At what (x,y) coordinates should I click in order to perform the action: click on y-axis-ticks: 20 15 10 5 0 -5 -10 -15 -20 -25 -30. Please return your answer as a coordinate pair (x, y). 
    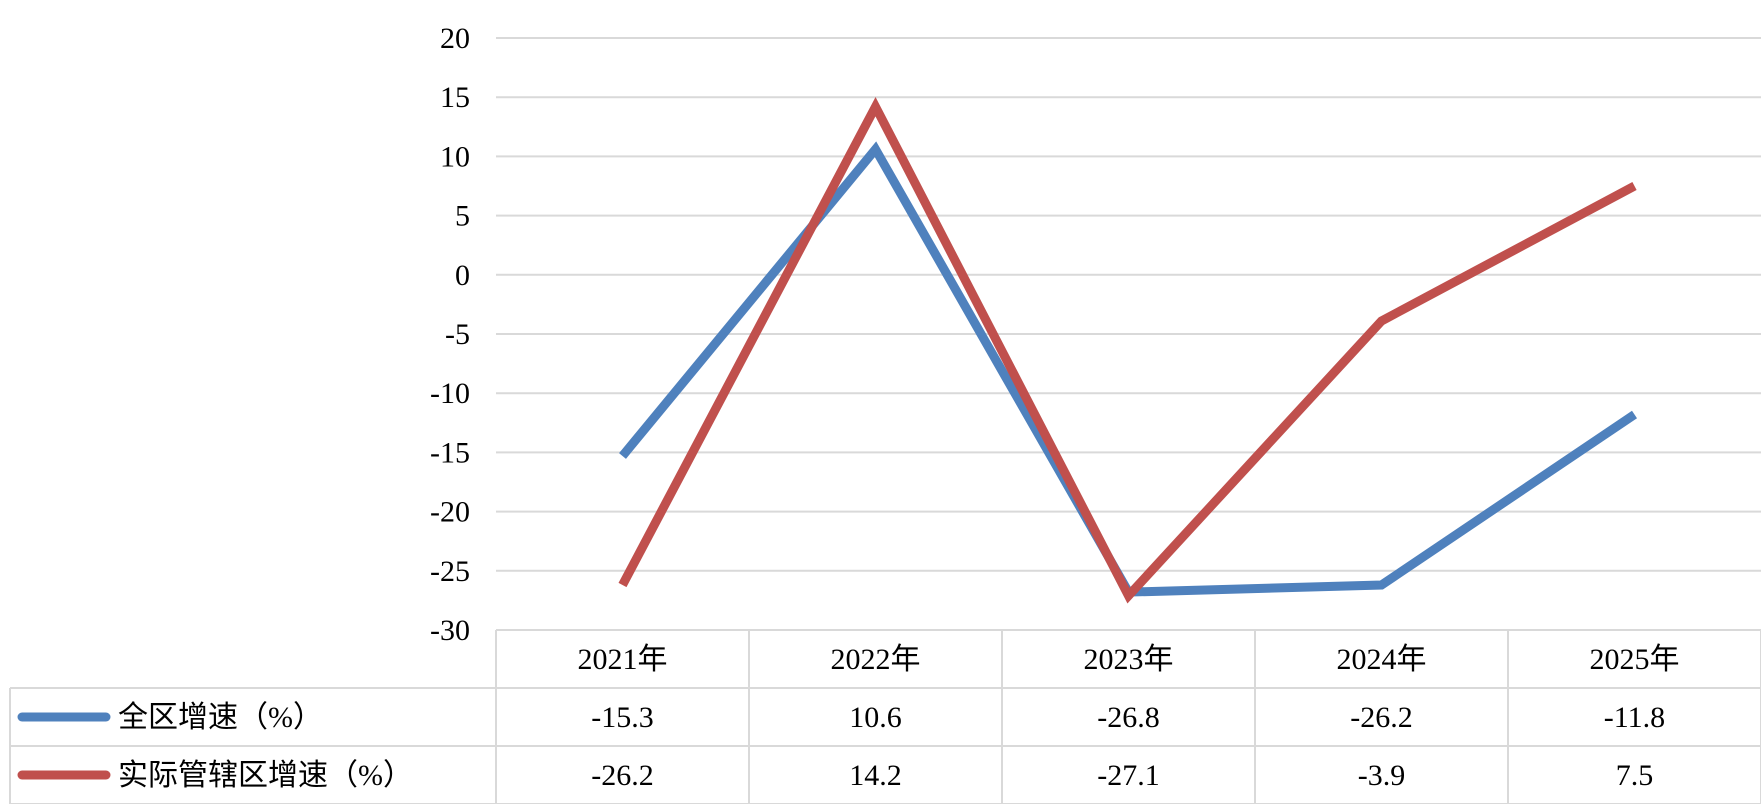
    Looking at the image, I should click on (450, 334).